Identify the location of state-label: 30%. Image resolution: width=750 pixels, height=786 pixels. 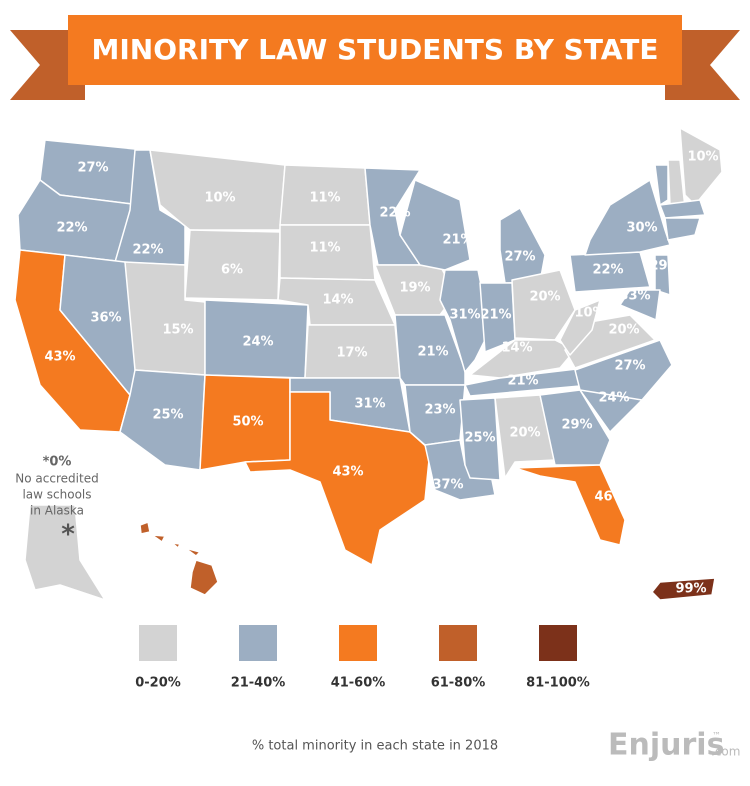
(641, 228).